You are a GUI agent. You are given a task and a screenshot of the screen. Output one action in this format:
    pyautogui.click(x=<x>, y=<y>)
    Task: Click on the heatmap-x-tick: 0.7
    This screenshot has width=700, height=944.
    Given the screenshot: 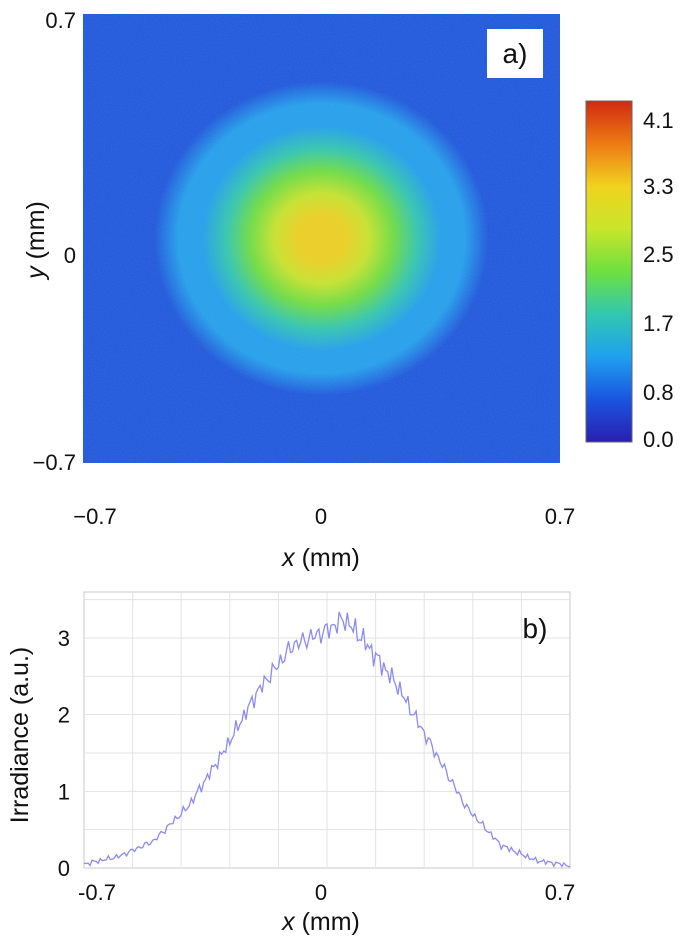 What is the action you would take?
    pyautogui.click(x=560, y=516)
    